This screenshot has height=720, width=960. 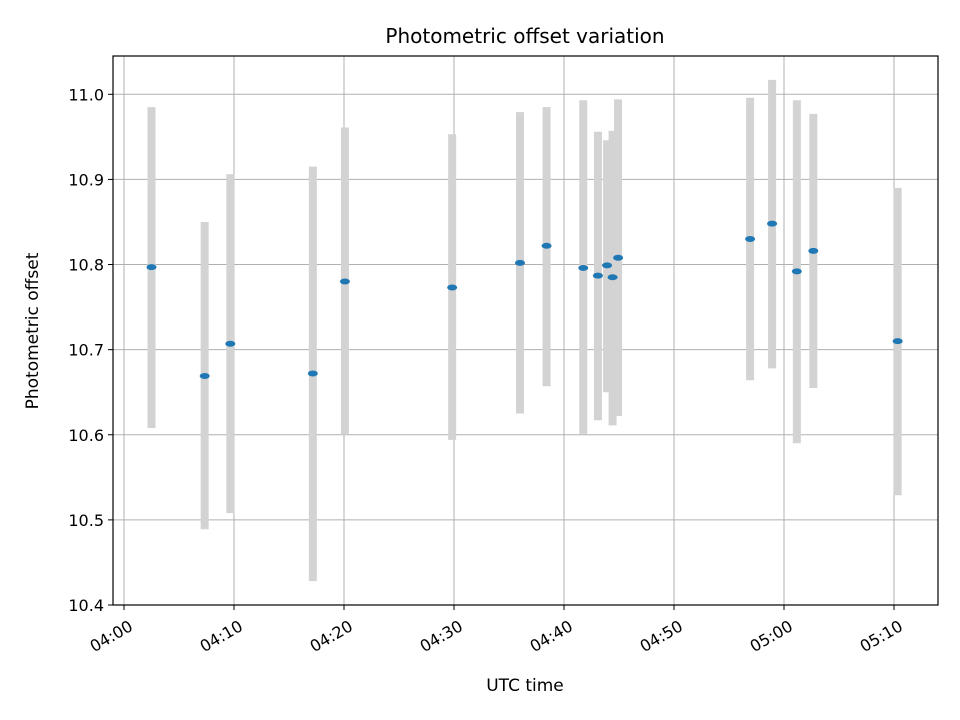 What do you see at coordinates (86, 350) in the screenshot?
I see `y-tick-label: 10.7` at bounding box center [86, 350].